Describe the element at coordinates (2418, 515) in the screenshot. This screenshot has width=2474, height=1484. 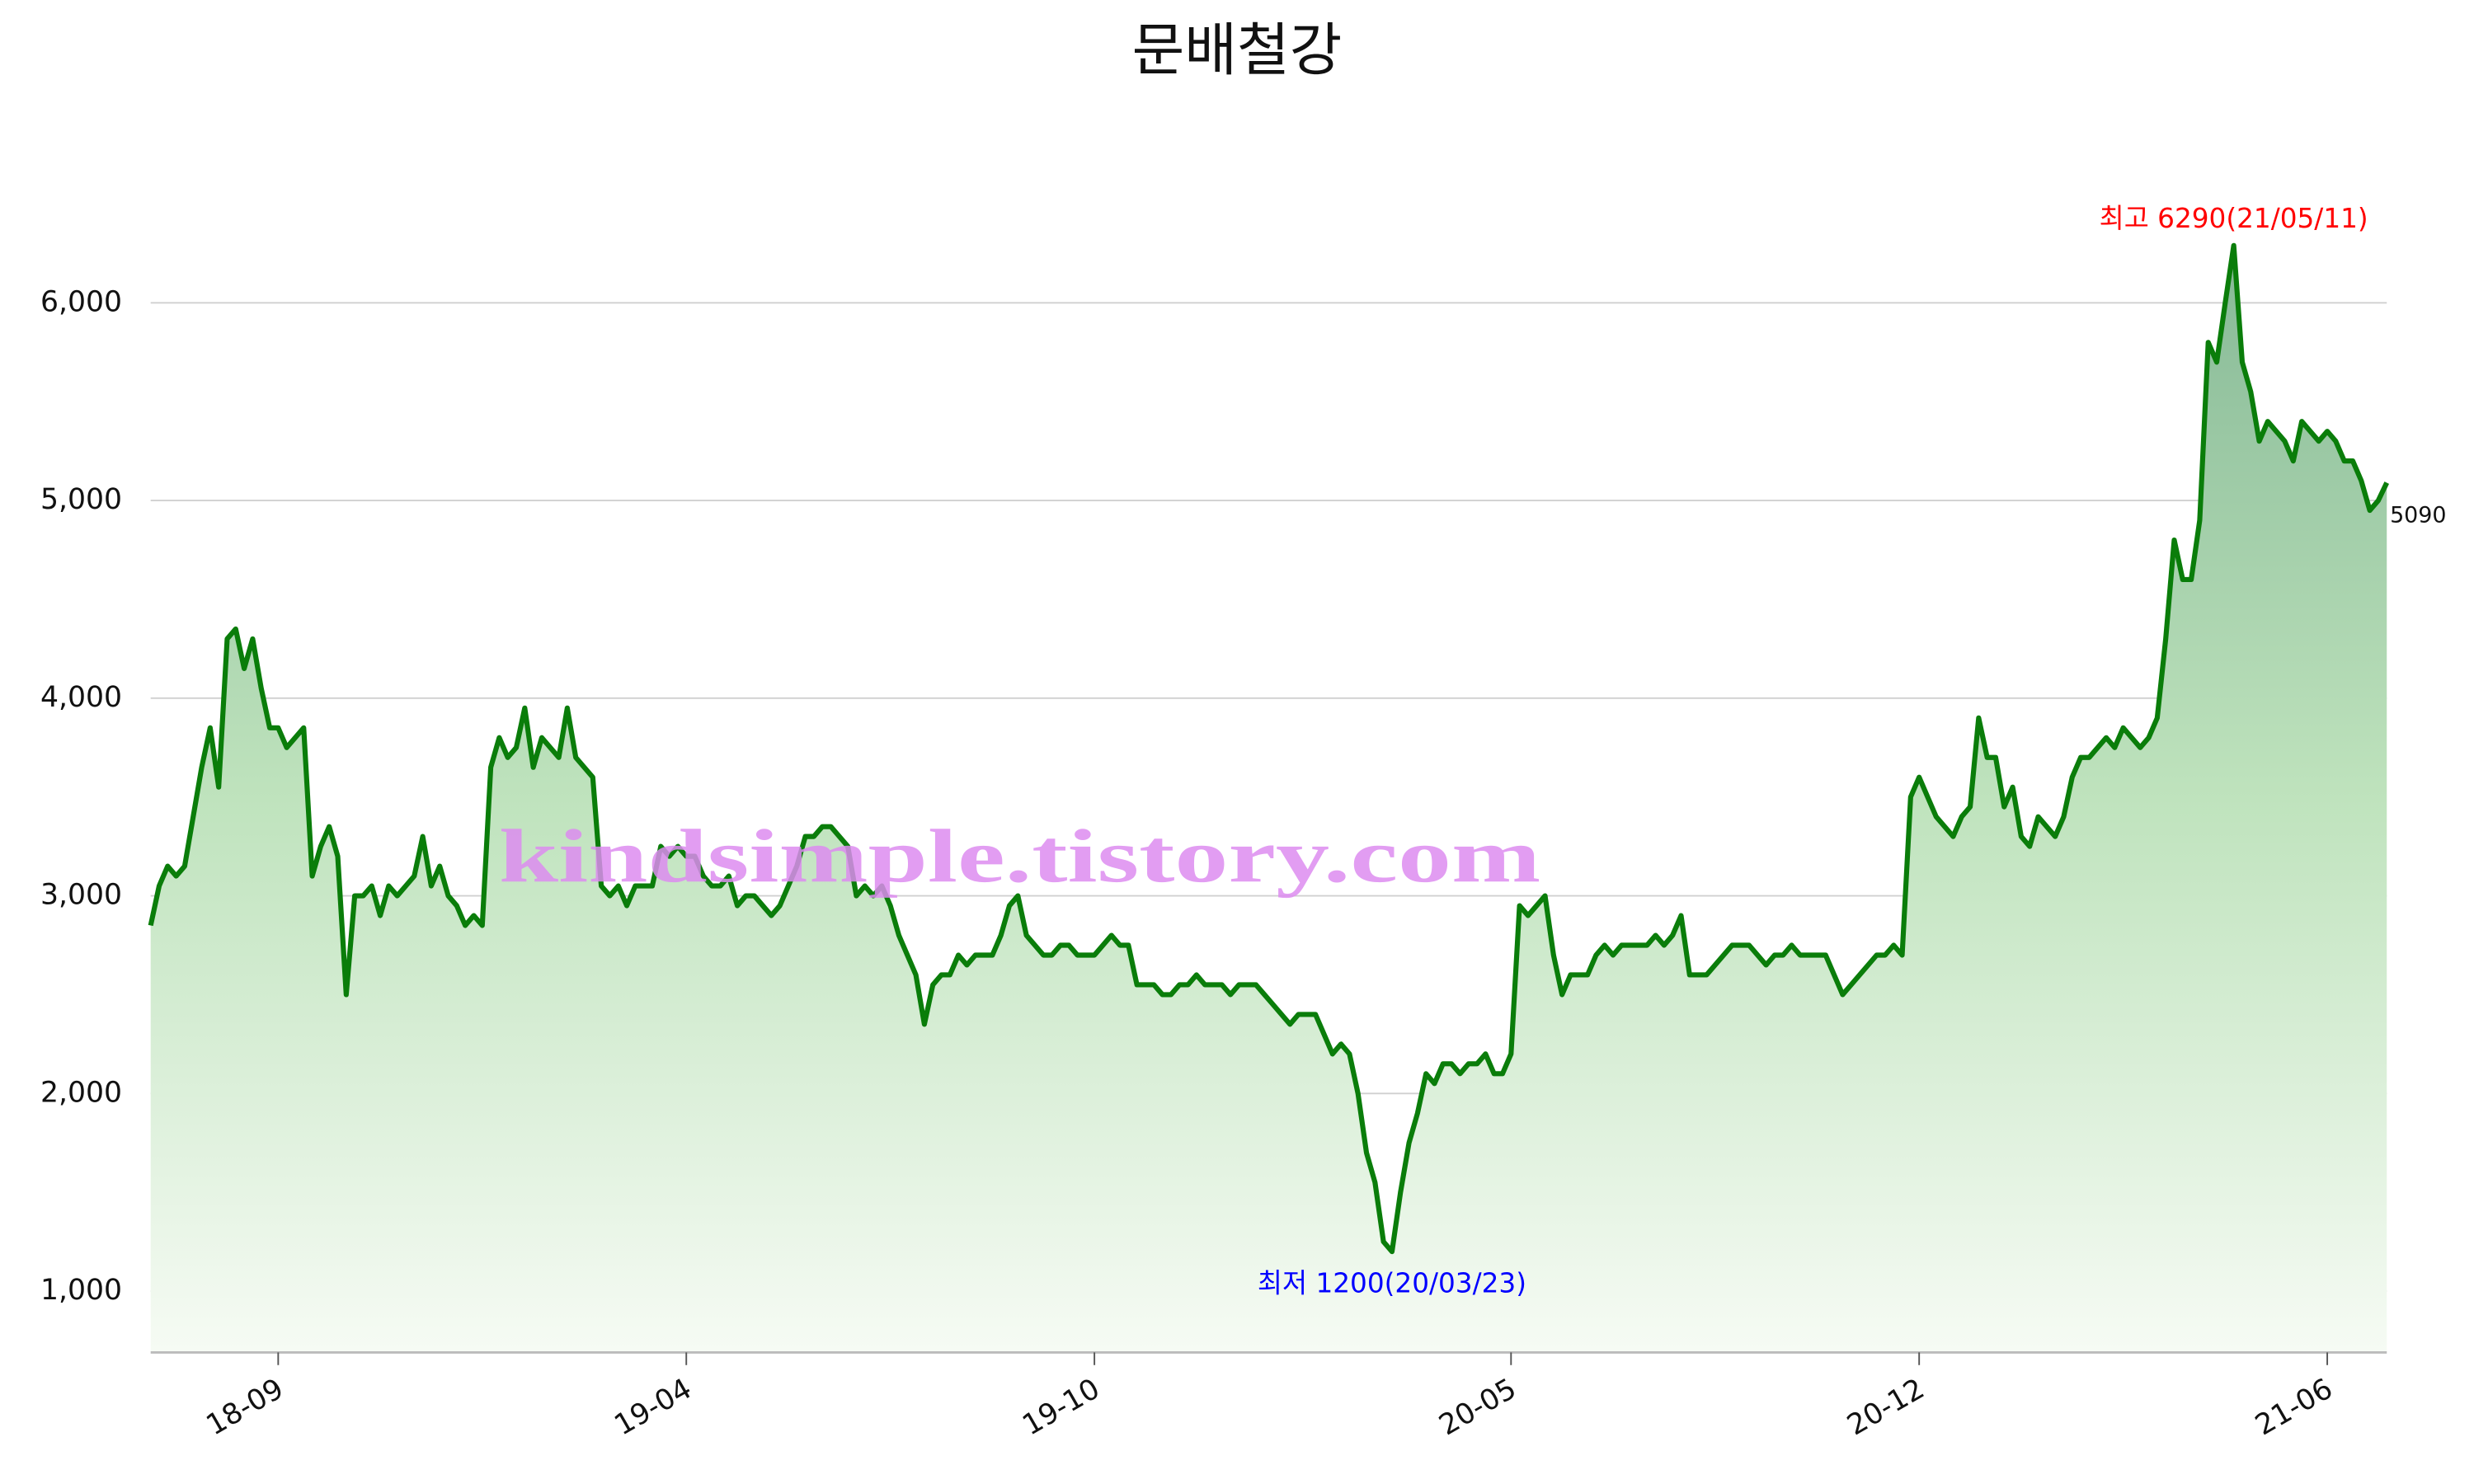
I see `last-value-label: 5090` at that location.